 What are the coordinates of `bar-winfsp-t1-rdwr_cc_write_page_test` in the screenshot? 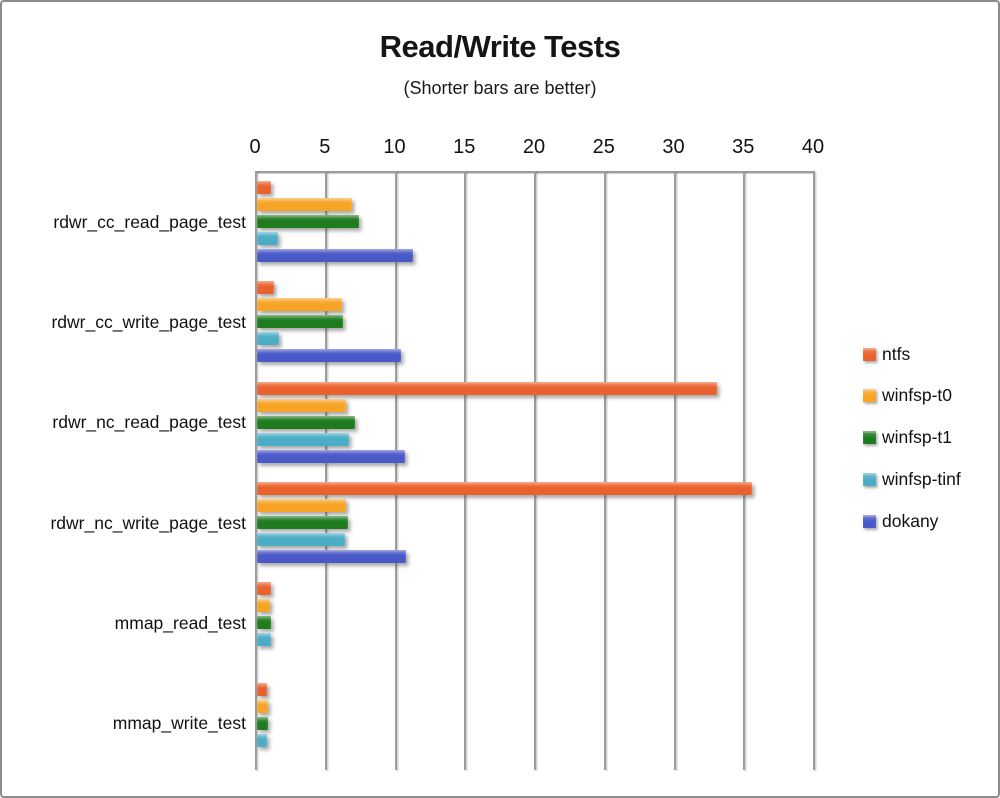 It's located at (300, 322).